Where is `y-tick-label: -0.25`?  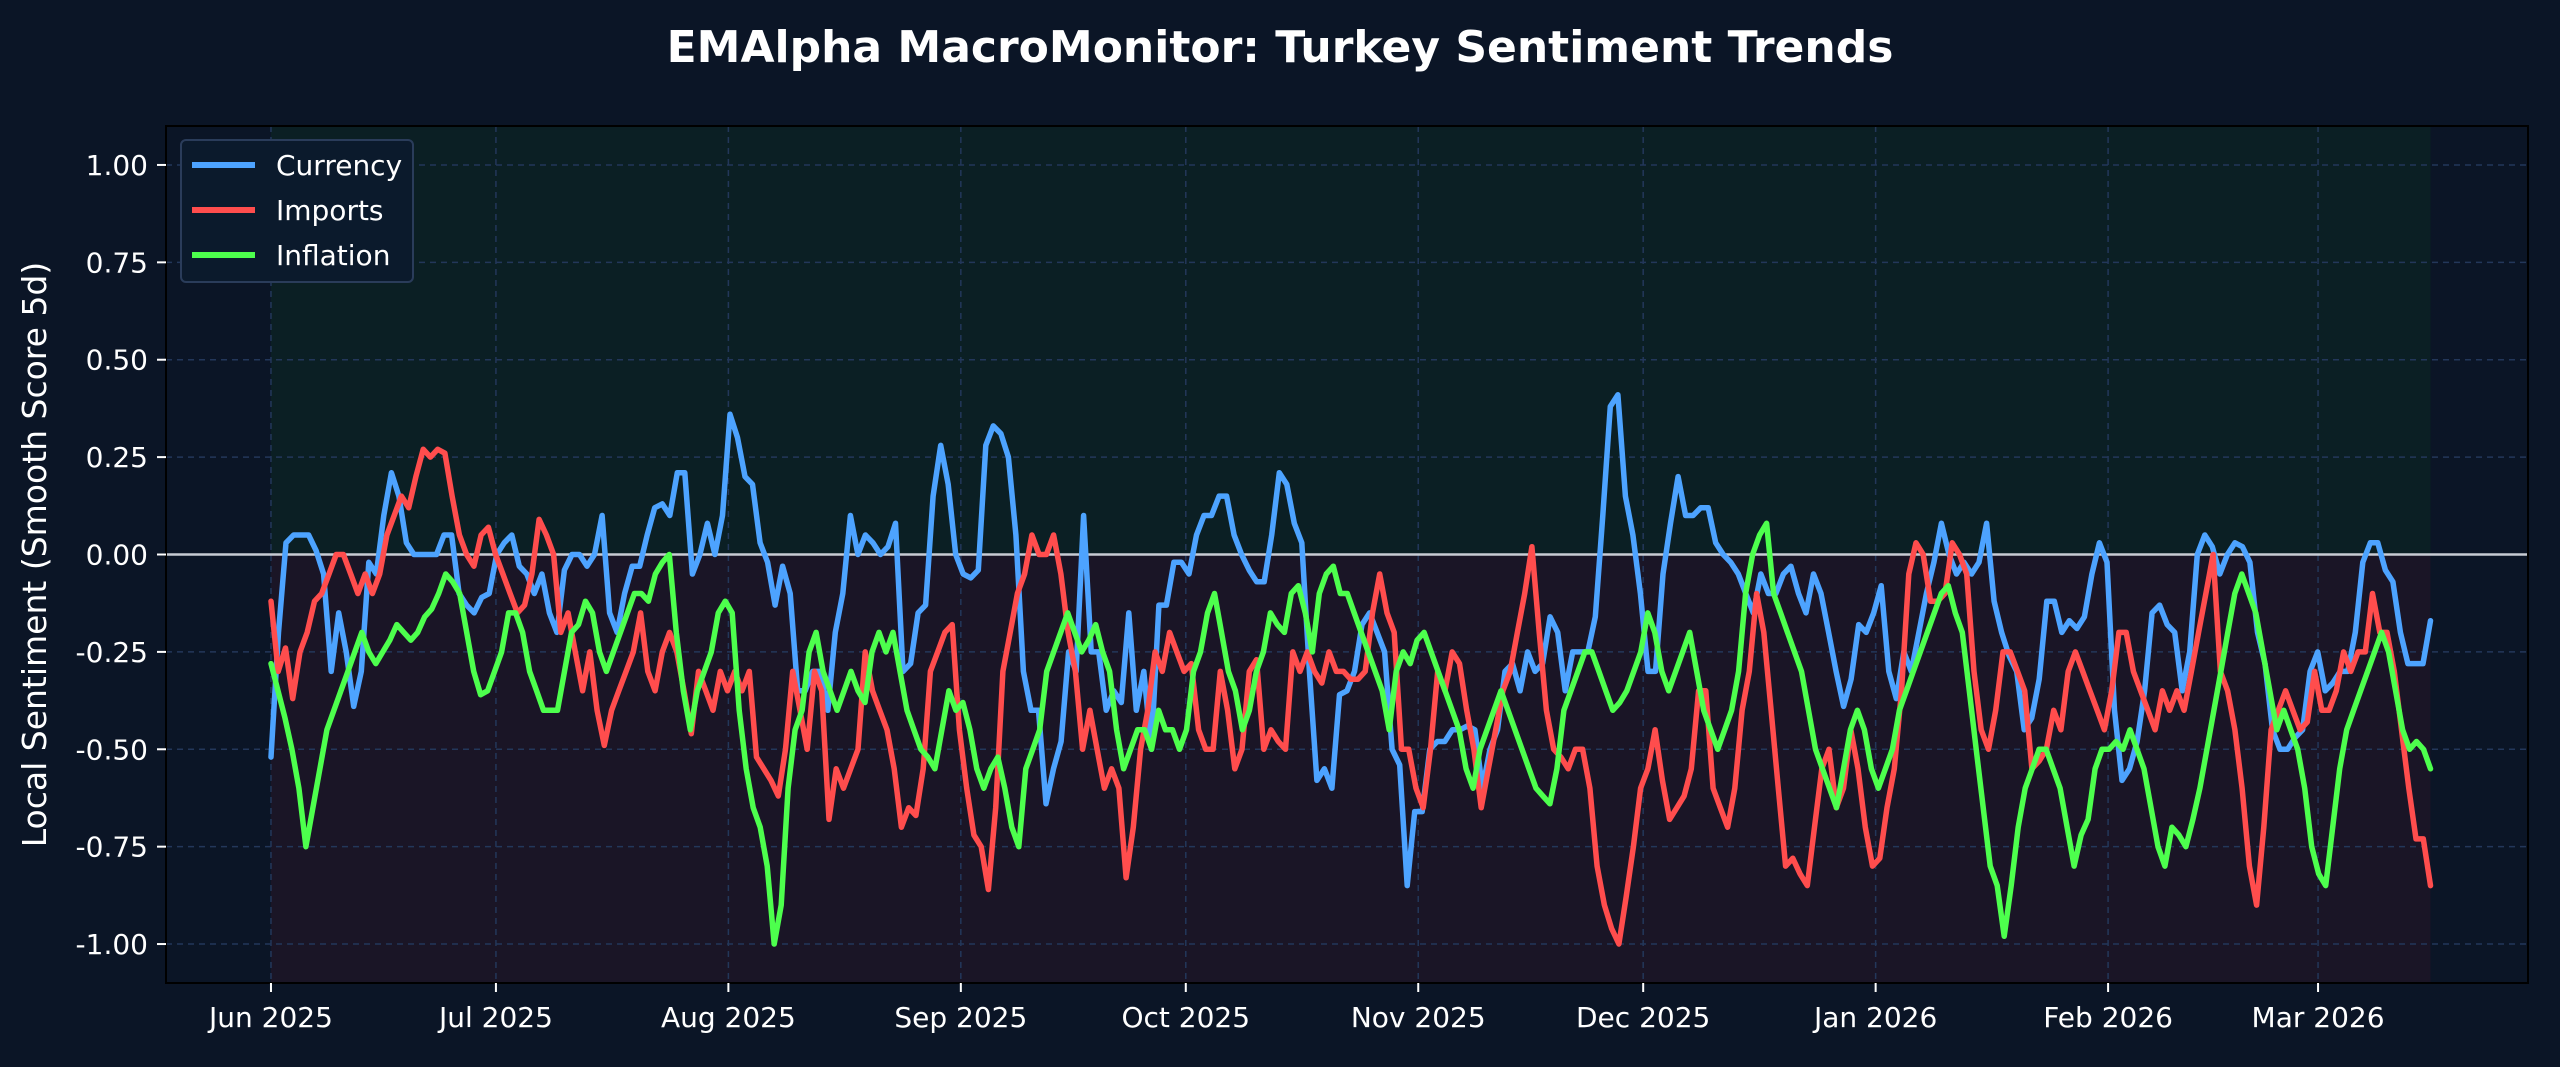 y-tick-label: -0.25 is located at coordinates (112, 652).